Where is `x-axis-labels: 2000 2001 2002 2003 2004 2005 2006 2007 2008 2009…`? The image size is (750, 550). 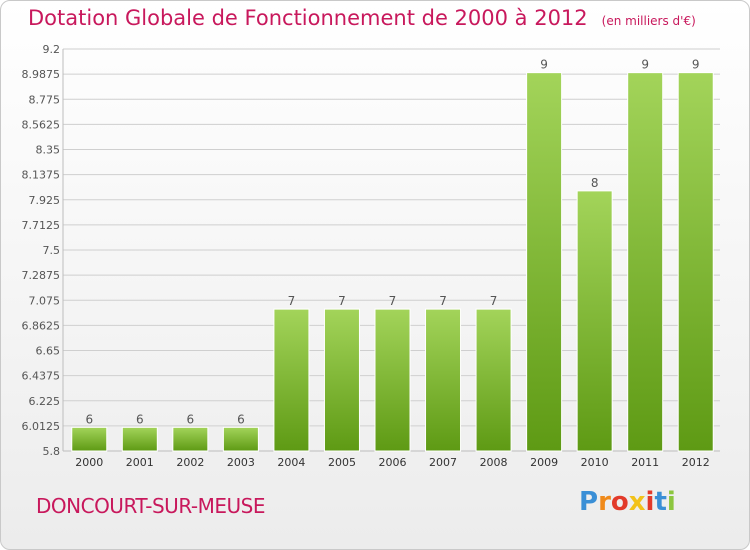
x-axis-labels: 2000 2001 2002 2003 2004 2005 2006 2007 2008 2009… is located at coordinates (392, 462).